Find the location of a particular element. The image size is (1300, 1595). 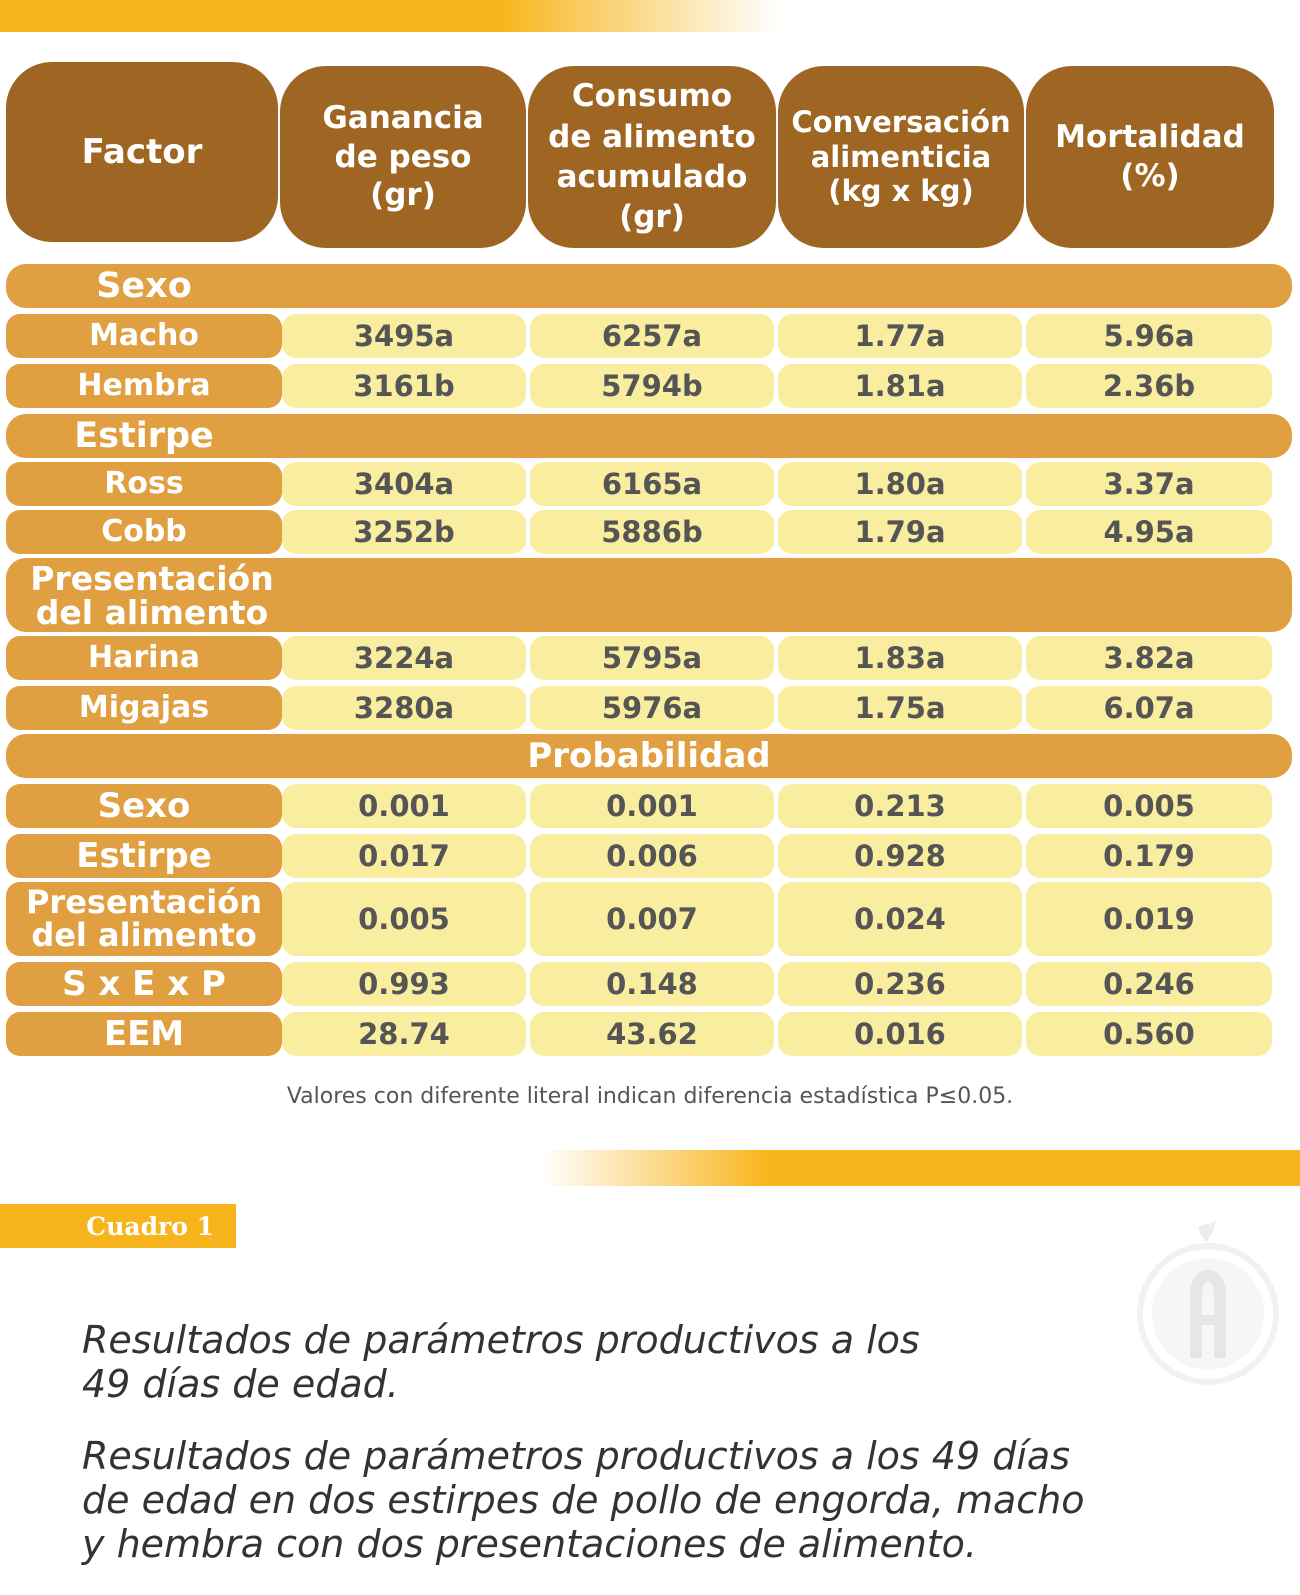

cell-macho-consumo: 6257a is located at coordinates (652, 336).